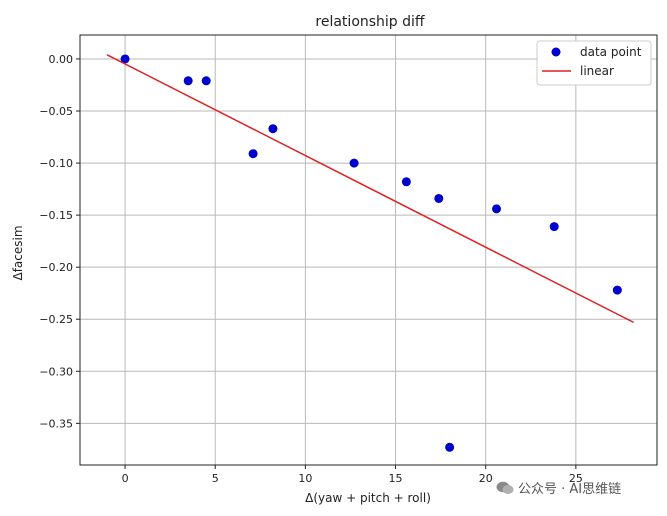 This screenshot has width=667, height=516. I want to click on legend-box, so click(594, 63).